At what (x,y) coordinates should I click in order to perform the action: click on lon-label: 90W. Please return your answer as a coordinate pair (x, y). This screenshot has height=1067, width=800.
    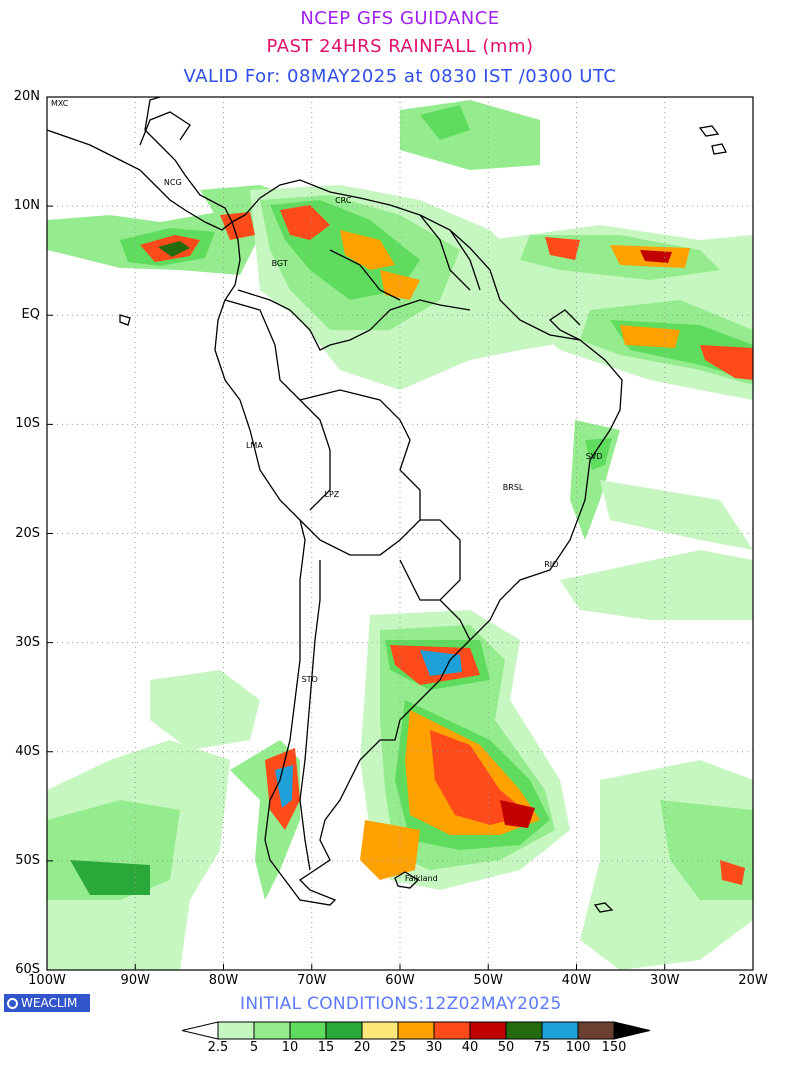
    Looking at the image, I should click on (135, 980).